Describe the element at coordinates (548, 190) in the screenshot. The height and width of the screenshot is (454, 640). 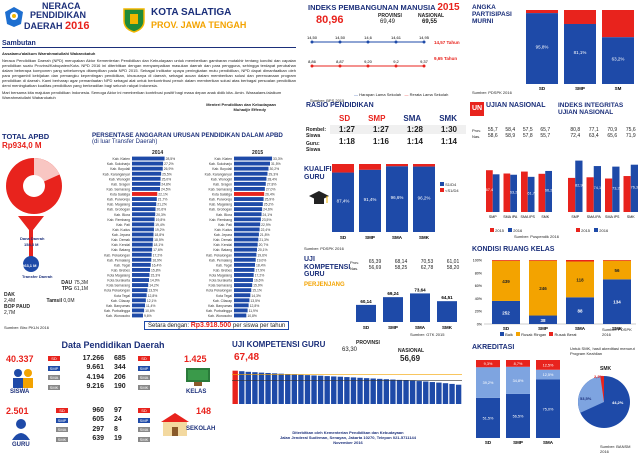
I see `un-bar-label: 66,2` at that location.